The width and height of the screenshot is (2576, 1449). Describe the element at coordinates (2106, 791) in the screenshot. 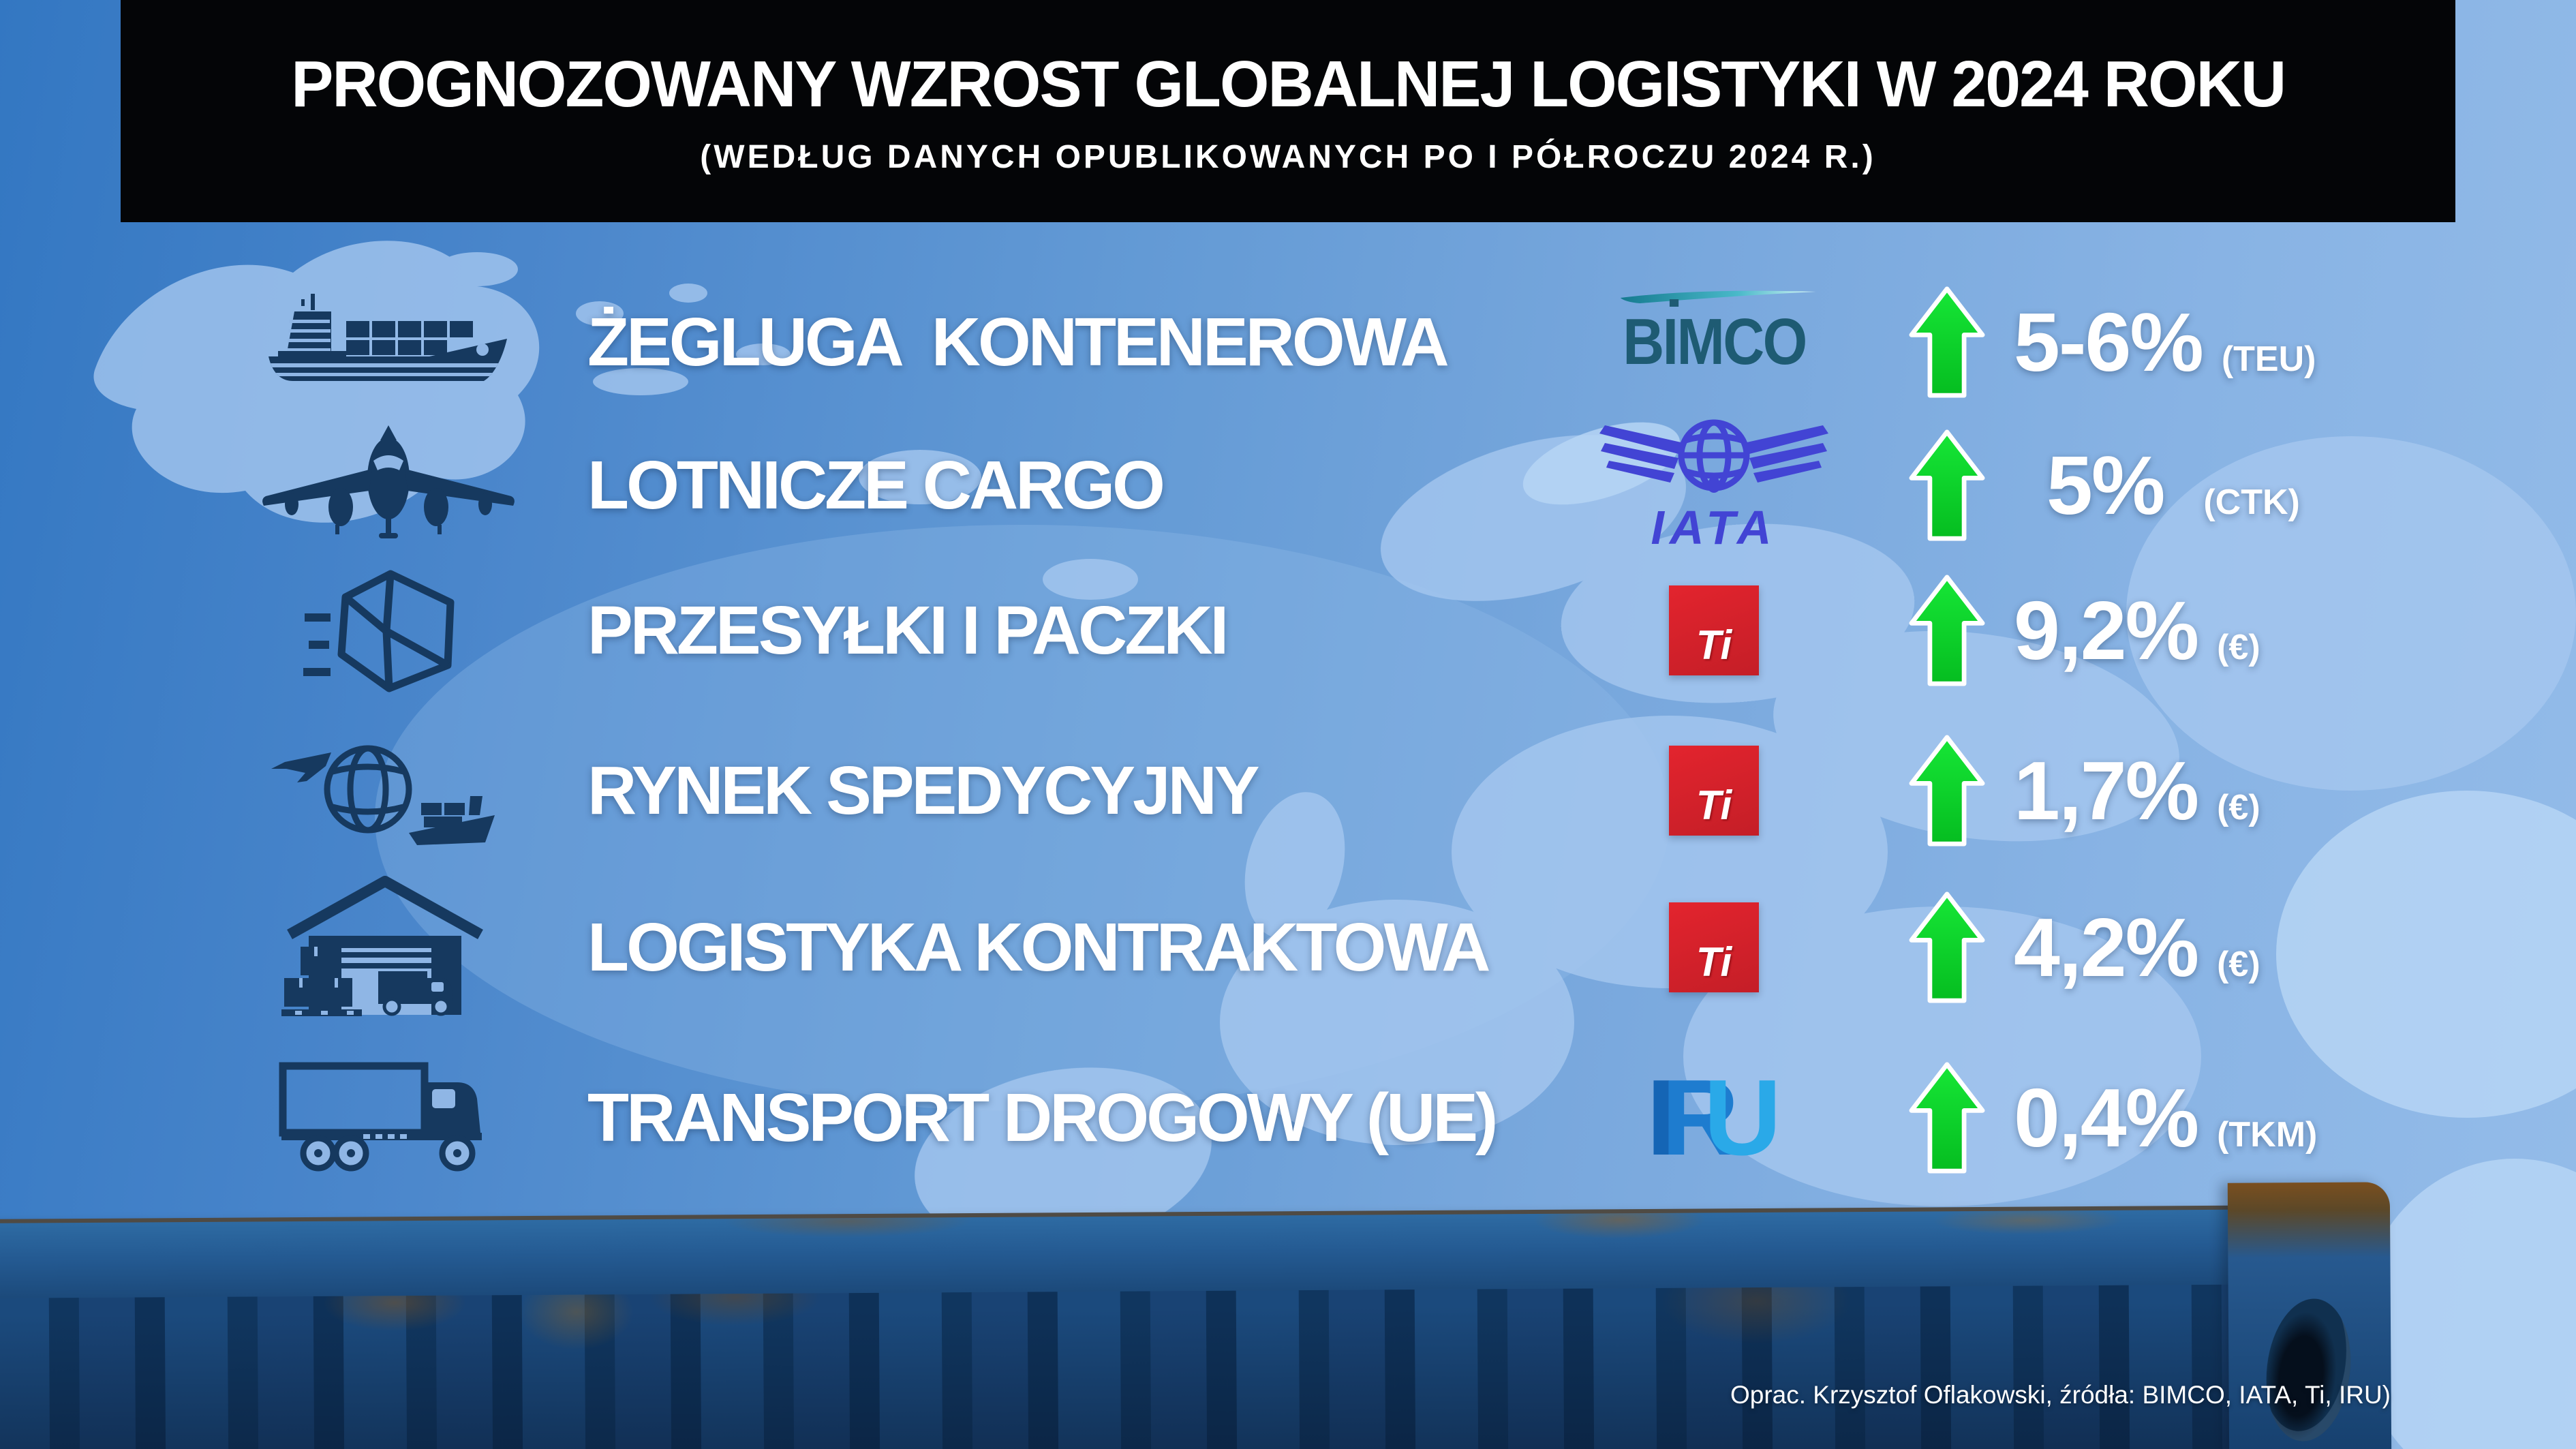

I see `growth-value: 1,7%` at that location.